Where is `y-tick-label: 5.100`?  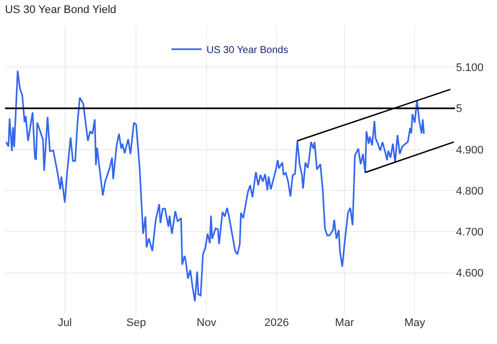 y-tick-label: 5.100 is located at coordinates (470, 68).